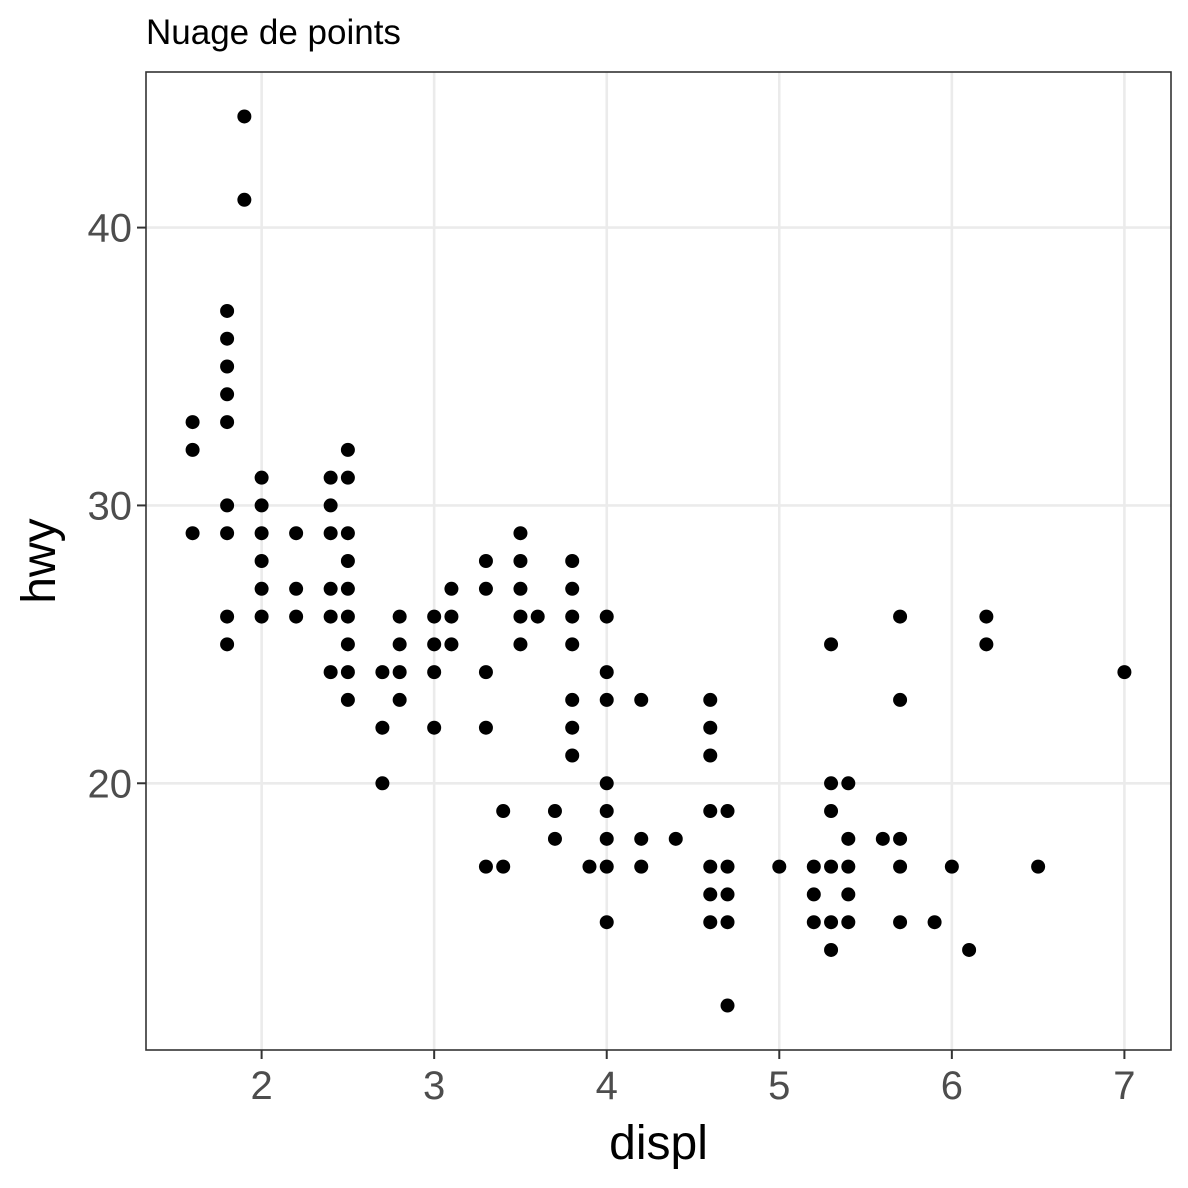 This screenshot has height=1188, width=1188. Describe the element at coordinates (693, 1079) in the screenshot. I see `x-axis-ticks: 2 3 4 5 6 7` at that location.